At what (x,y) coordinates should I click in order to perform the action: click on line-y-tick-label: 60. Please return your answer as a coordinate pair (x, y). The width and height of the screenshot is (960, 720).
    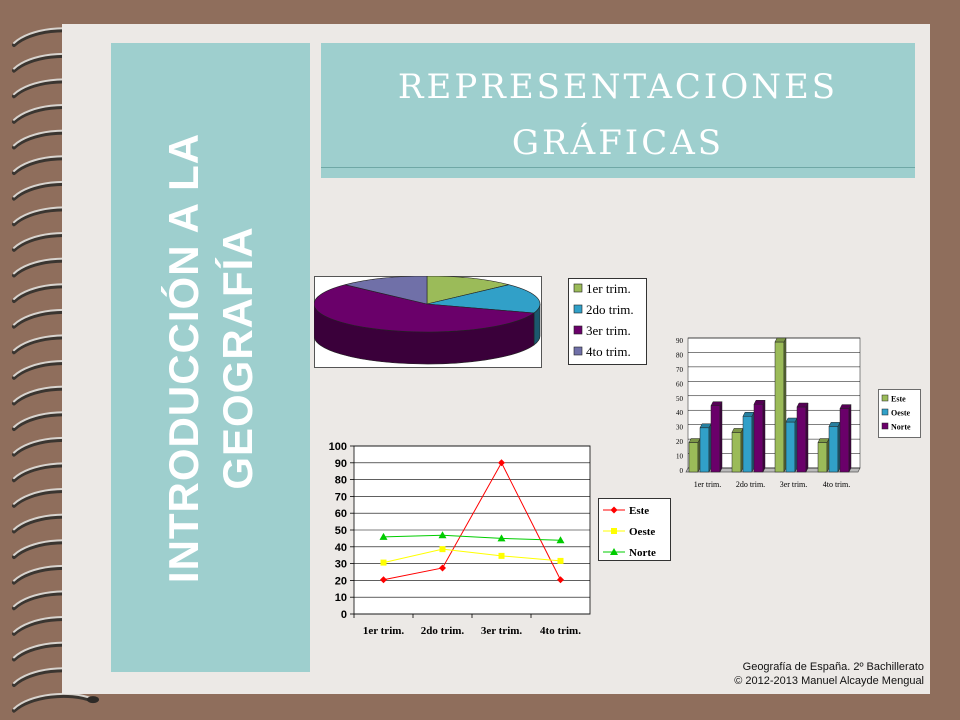
    Looking at the image, I should click on (341, 514).